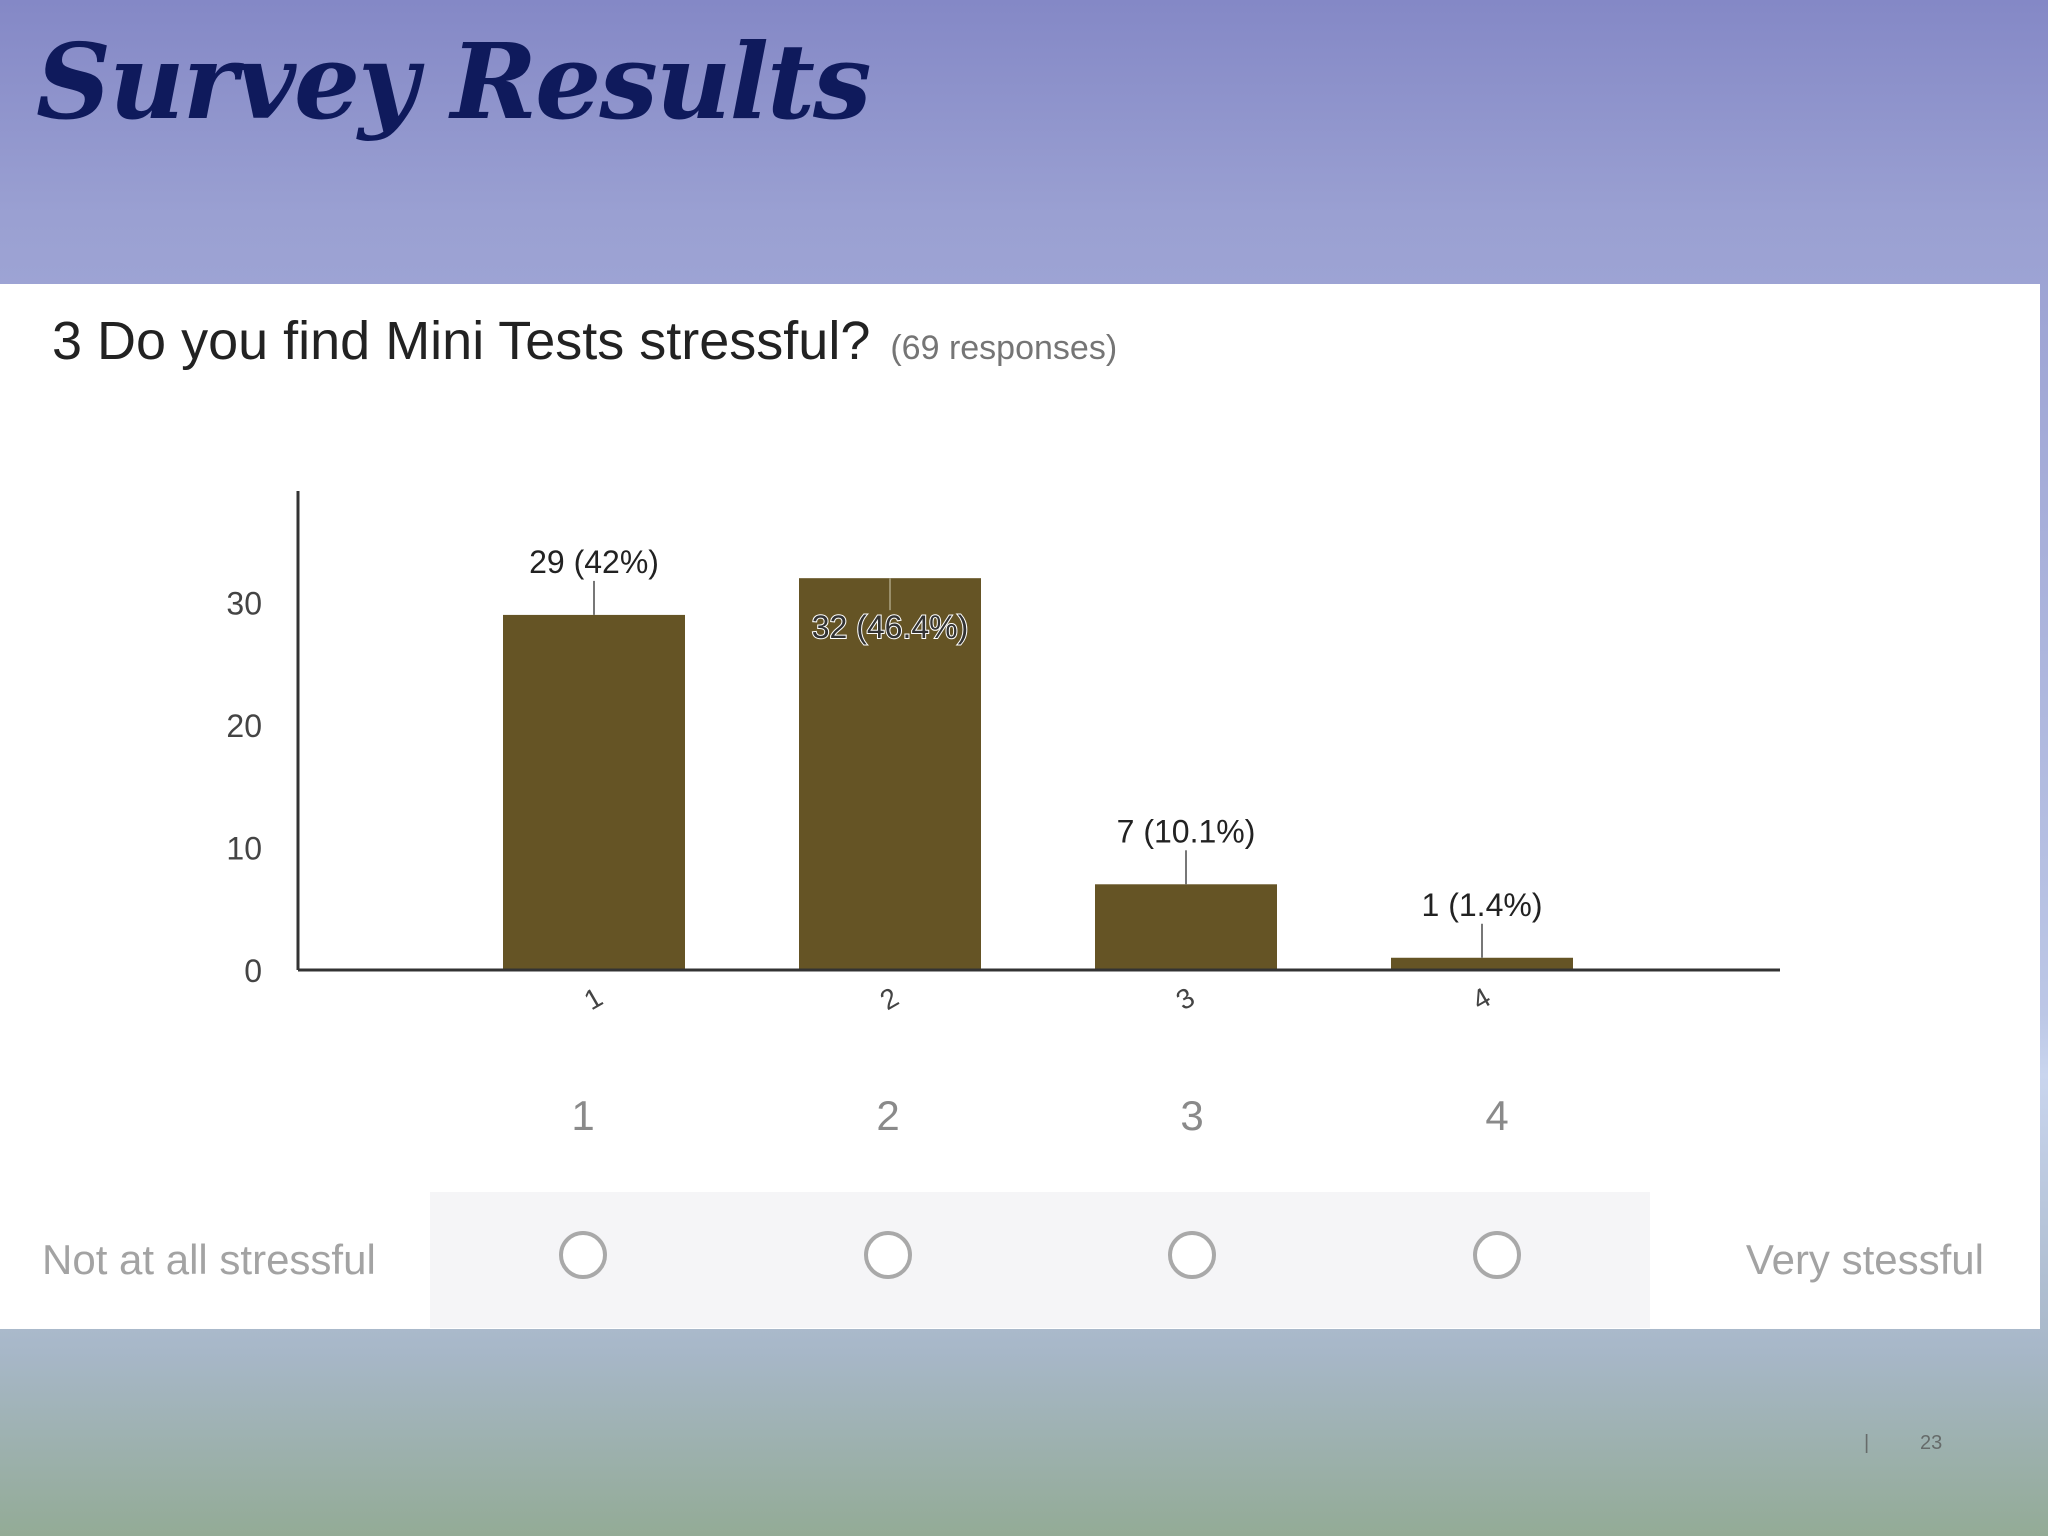 The width and height of the screenshot is (2048, 1536). What do you see at coordinates (1004, 348) in the screenshot?
I see `response-count: (69 responses)` at bounding box center [1004, 348].